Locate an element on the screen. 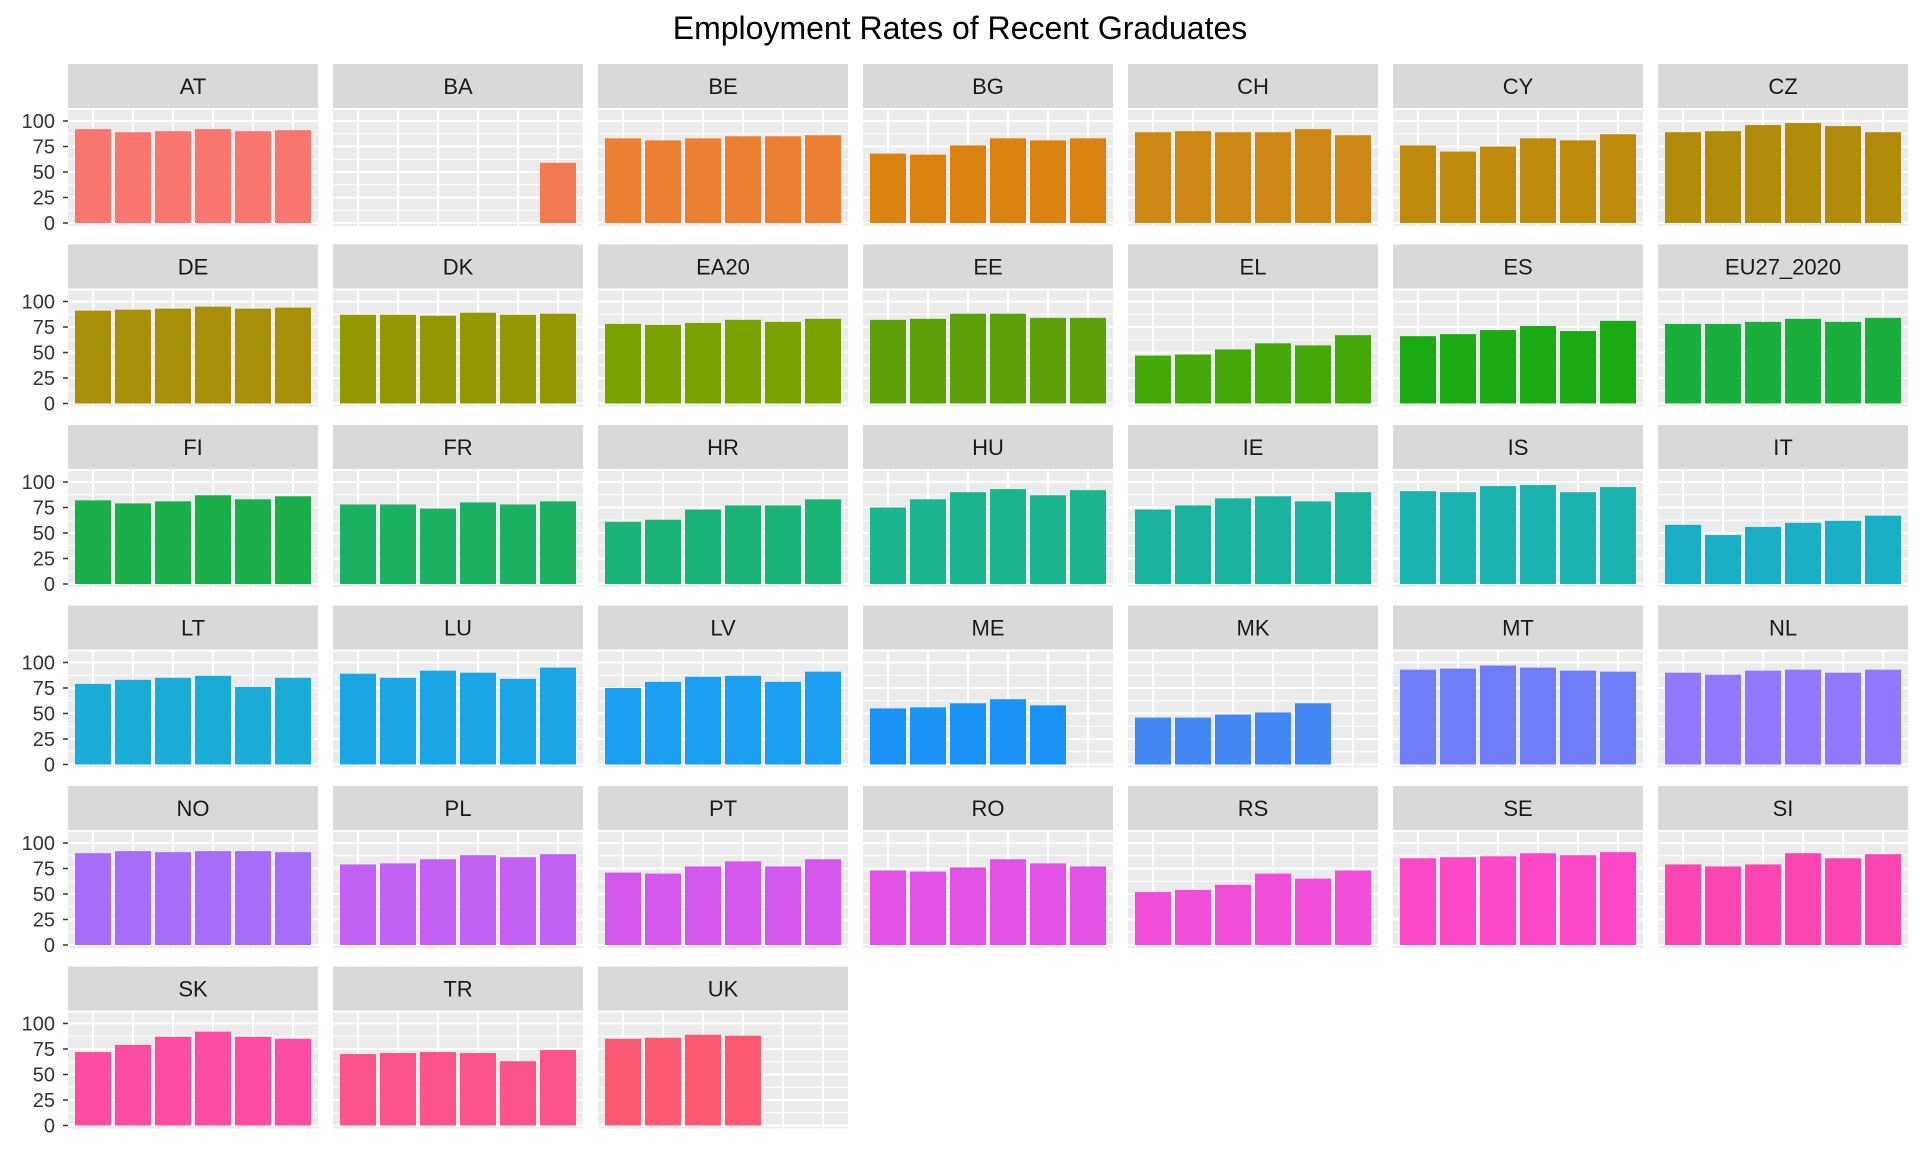 This screenshot has height=1152, width=1920. facet-strip-label: IE is located at coordinates (1253, 447).